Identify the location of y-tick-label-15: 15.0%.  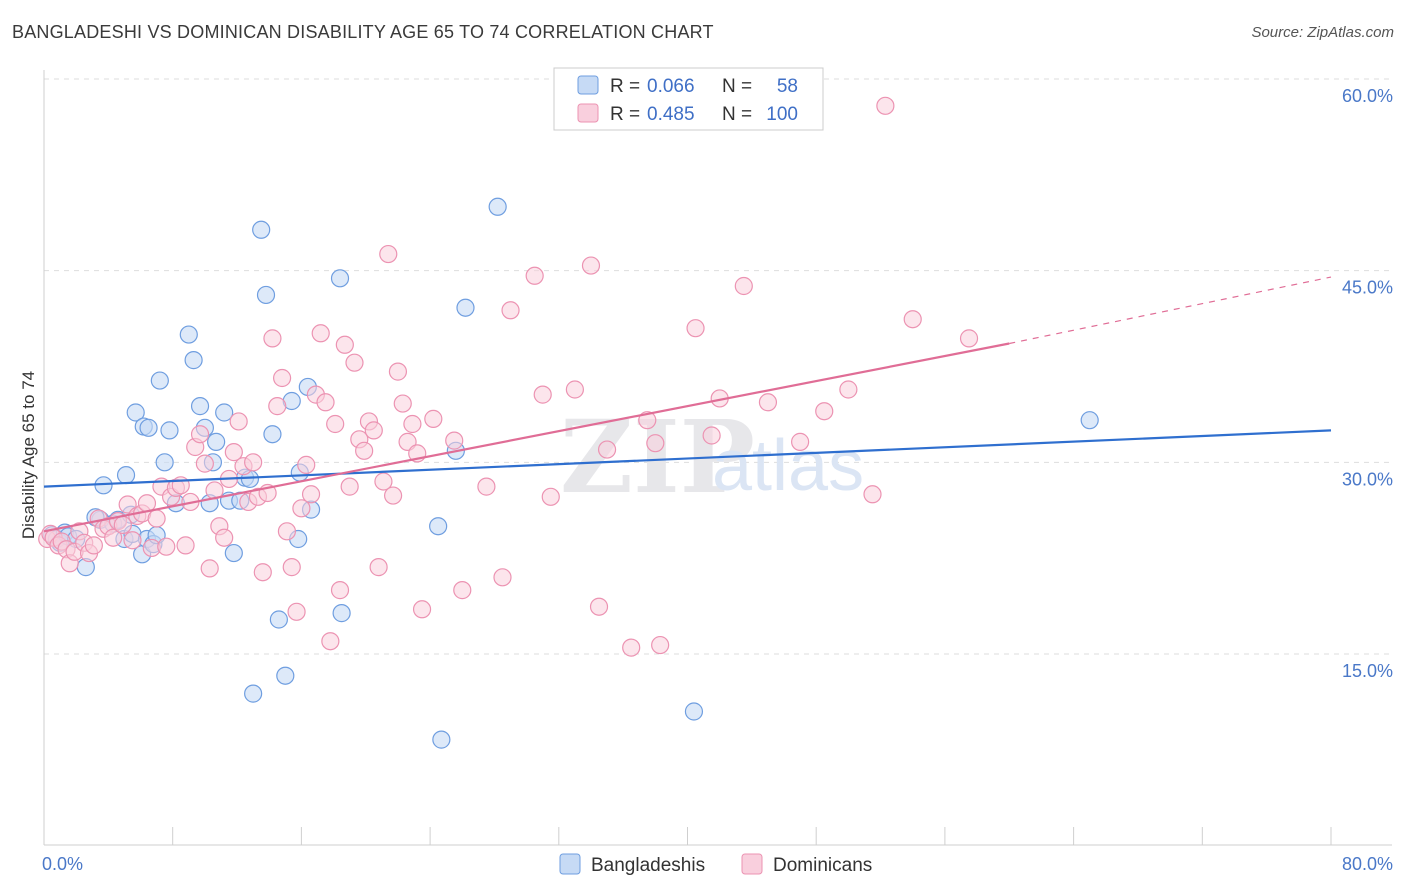
(1367, 671).